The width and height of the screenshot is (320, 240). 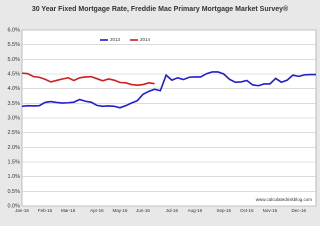 What do you see at coordinates (143, 210) in the screenshot?
I see `x-tick-label: Jun-16` at bounding box center [143, 210].